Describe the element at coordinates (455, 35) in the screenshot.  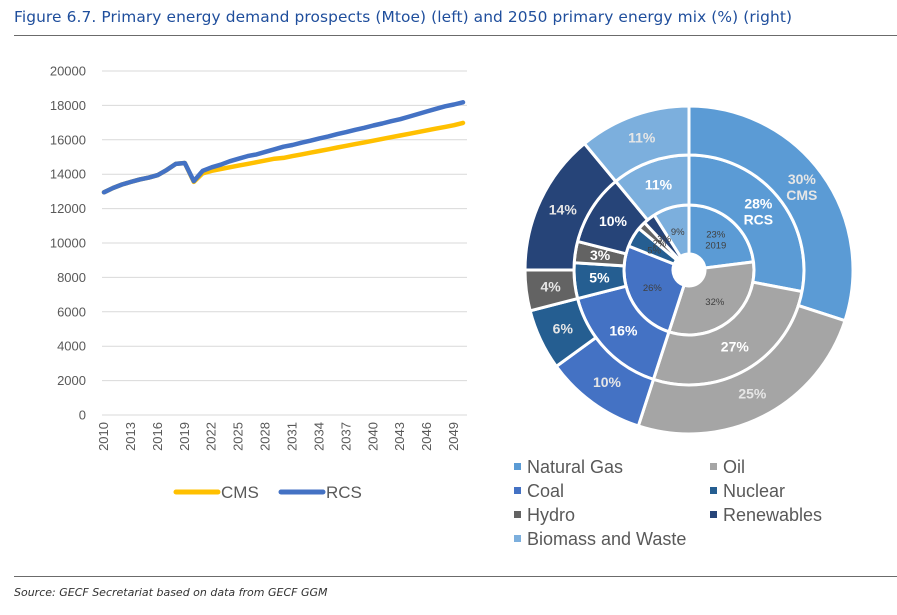
I see `title-divider` at that location.